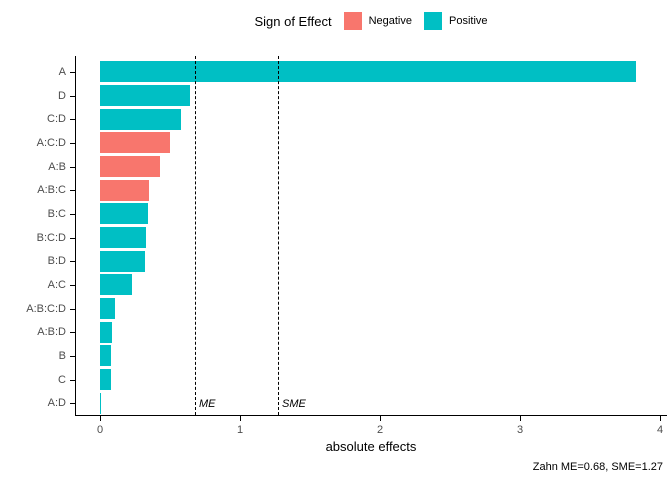  I want to click on y-axis-line, so click(75, 235).